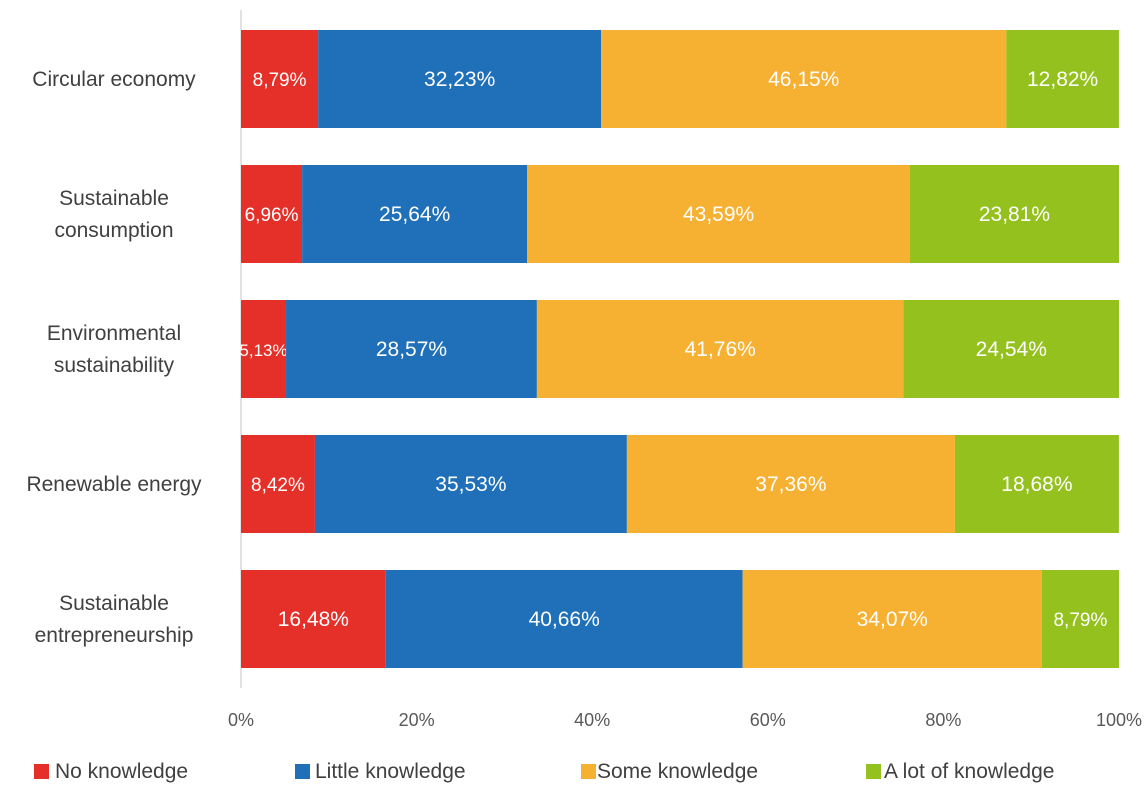 This screenshot has width=1148, height=792. What do you see at coordinates (114, 619) in the screenshot?
I see `category-label: Sustainable entrepreneurship` at bounding box center [114, 619].